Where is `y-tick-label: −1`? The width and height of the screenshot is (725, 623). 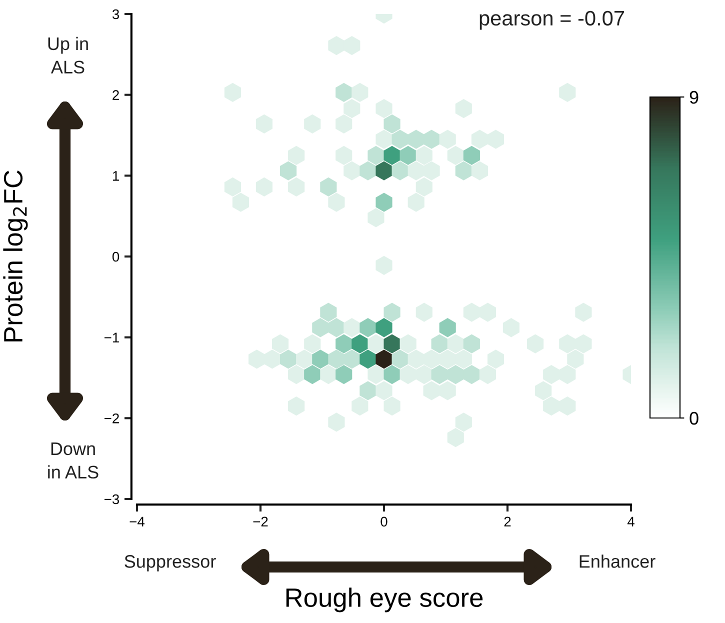 y-tick-label: −1 is located at coordinates (111, 337).